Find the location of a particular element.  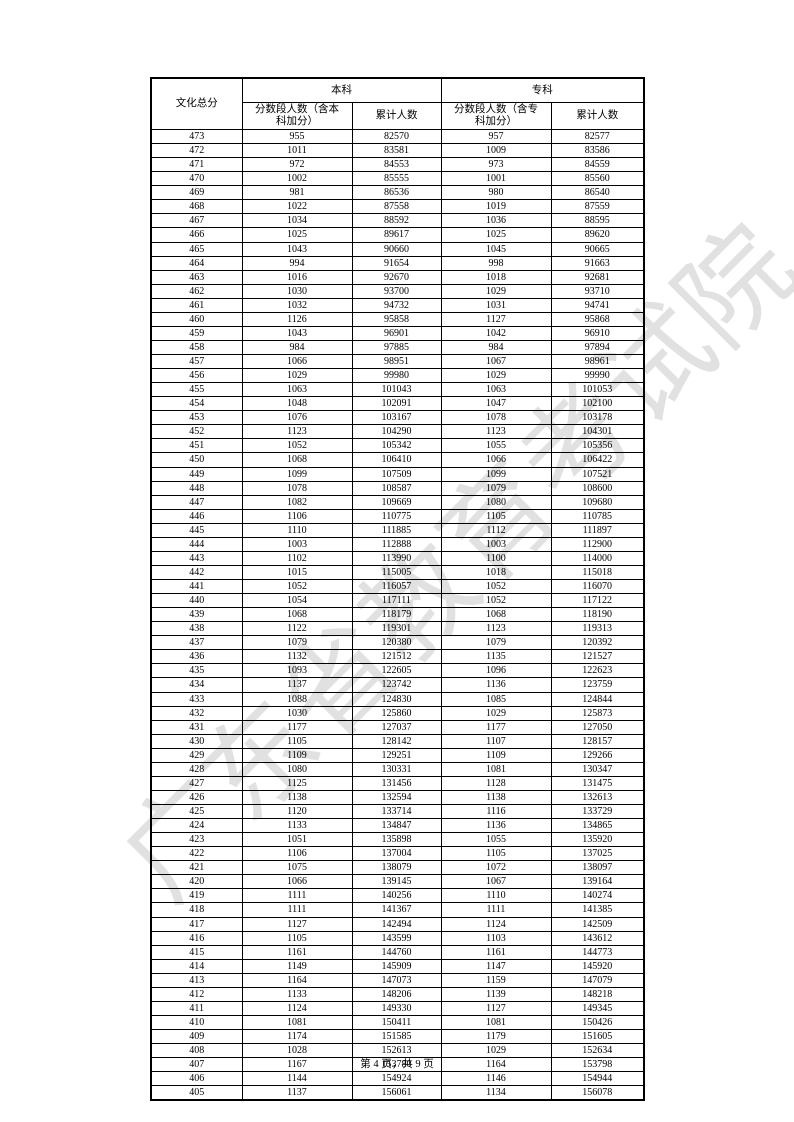

table-row: 462 1030 93700 1029 93710 is located at coordinates (397, 291).